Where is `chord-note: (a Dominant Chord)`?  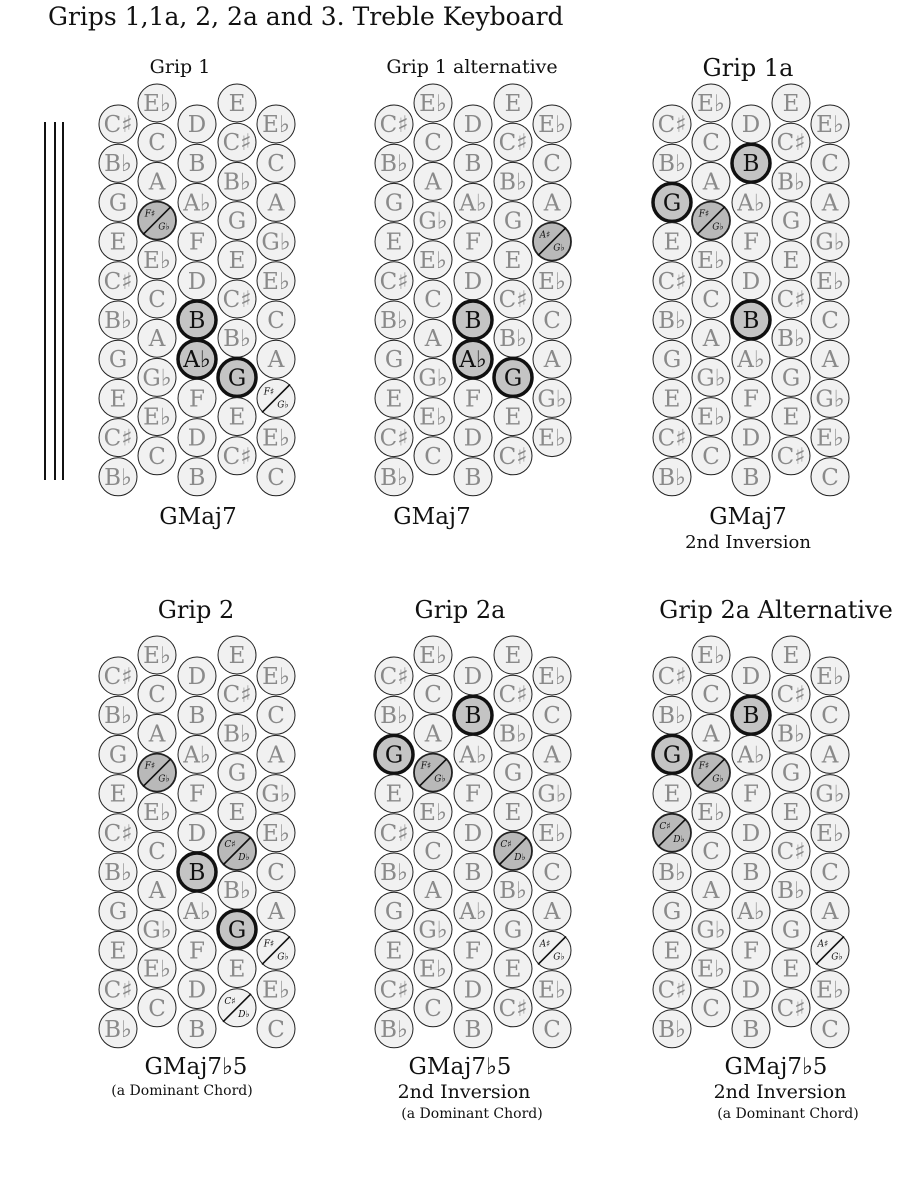 chord-note: (a Dominant Chord) is located at coordinates (182, 1091).